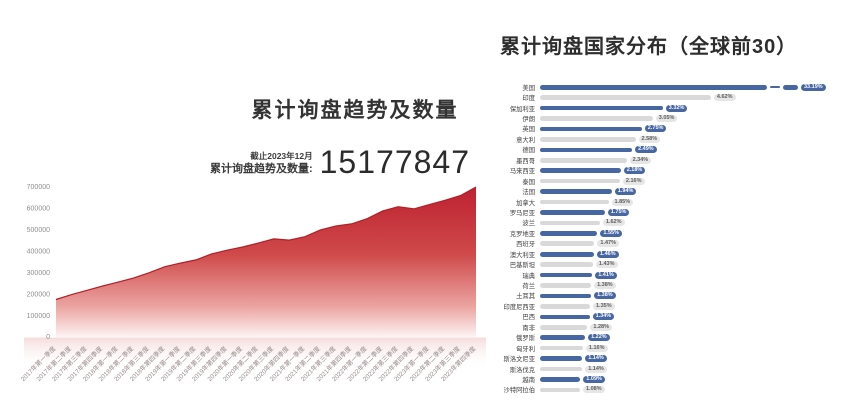 Image resolution: width=852 pixels, height=411 pixels. I want to click on percent-pill: 1.41%, so click(606, 275).